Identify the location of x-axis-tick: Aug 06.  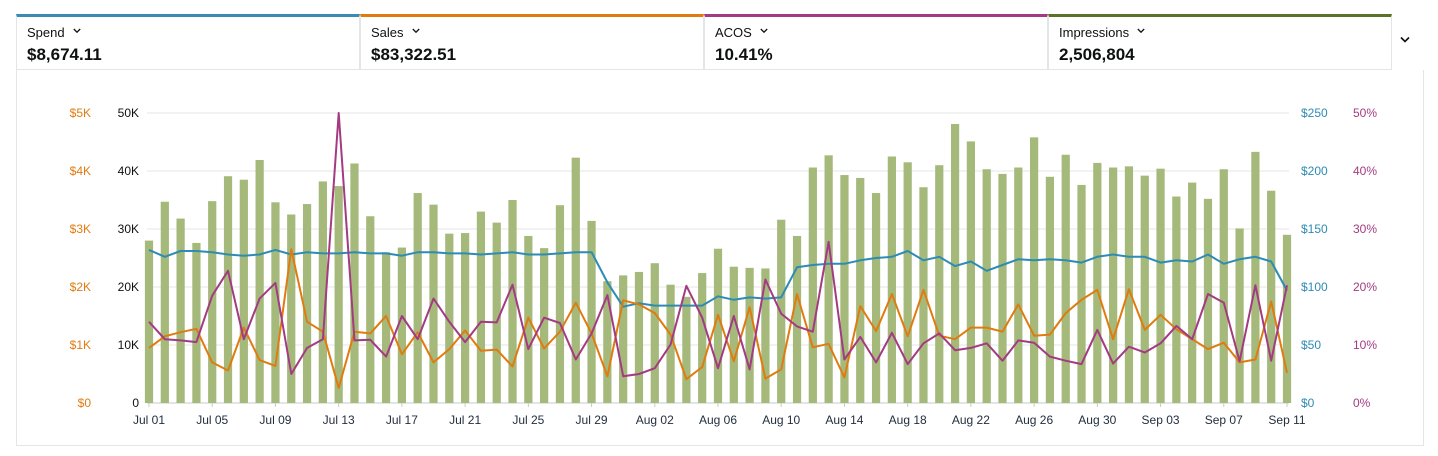
(718, 420).